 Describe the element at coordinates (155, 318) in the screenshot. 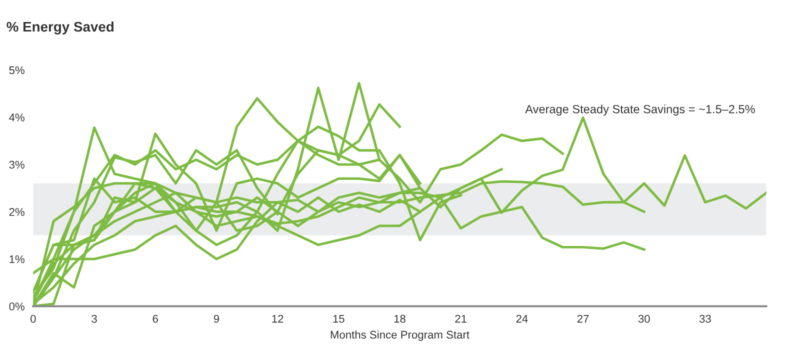

I see `x-tick-label: 6` at that location.